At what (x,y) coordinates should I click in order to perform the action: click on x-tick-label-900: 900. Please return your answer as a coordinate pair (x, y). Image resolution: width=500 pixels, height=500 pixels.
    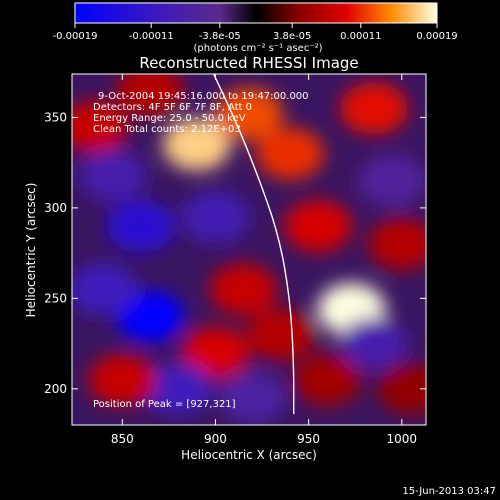
    Looking at the image, I should click on (215, 439).